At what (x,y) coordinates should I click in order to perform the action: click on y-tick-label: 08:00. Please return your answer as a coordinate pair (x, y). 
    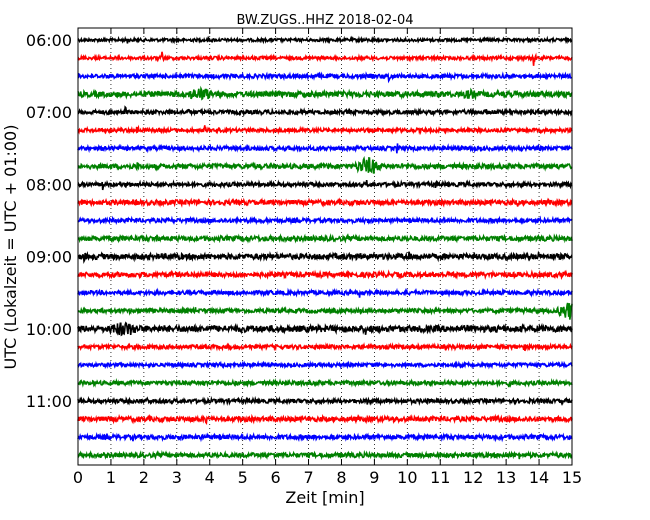
    Looking at the image, I should click on (49, 184).